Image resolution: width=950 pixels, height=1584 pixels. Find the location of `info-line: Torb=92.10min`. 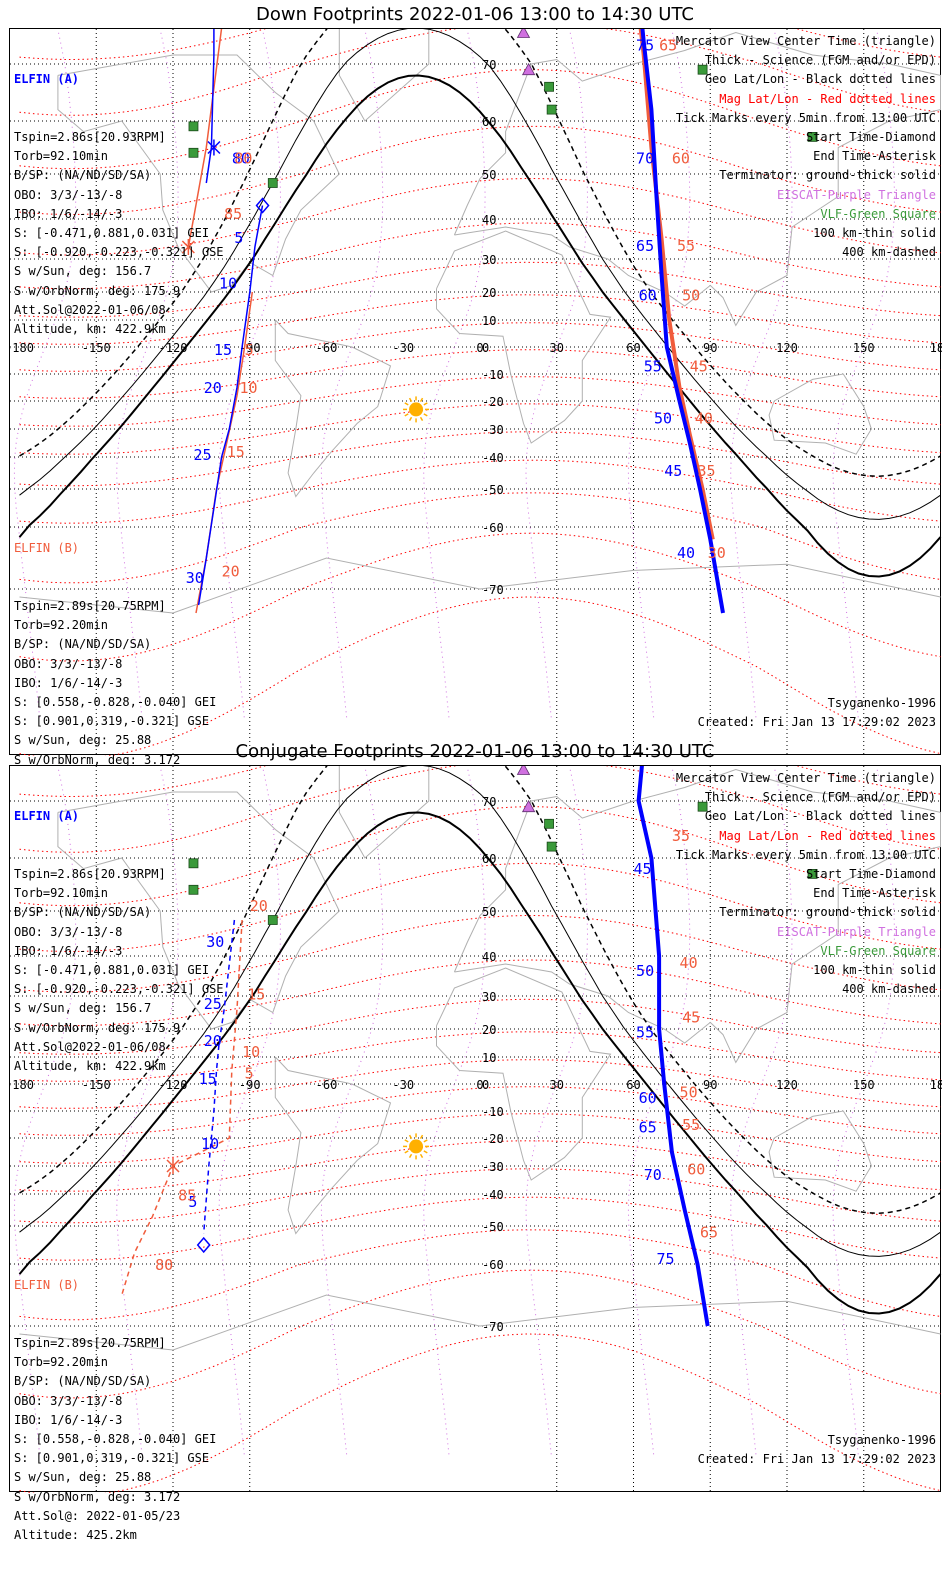

info-line: Torb=92.10min is located at coordinates (61, 893).